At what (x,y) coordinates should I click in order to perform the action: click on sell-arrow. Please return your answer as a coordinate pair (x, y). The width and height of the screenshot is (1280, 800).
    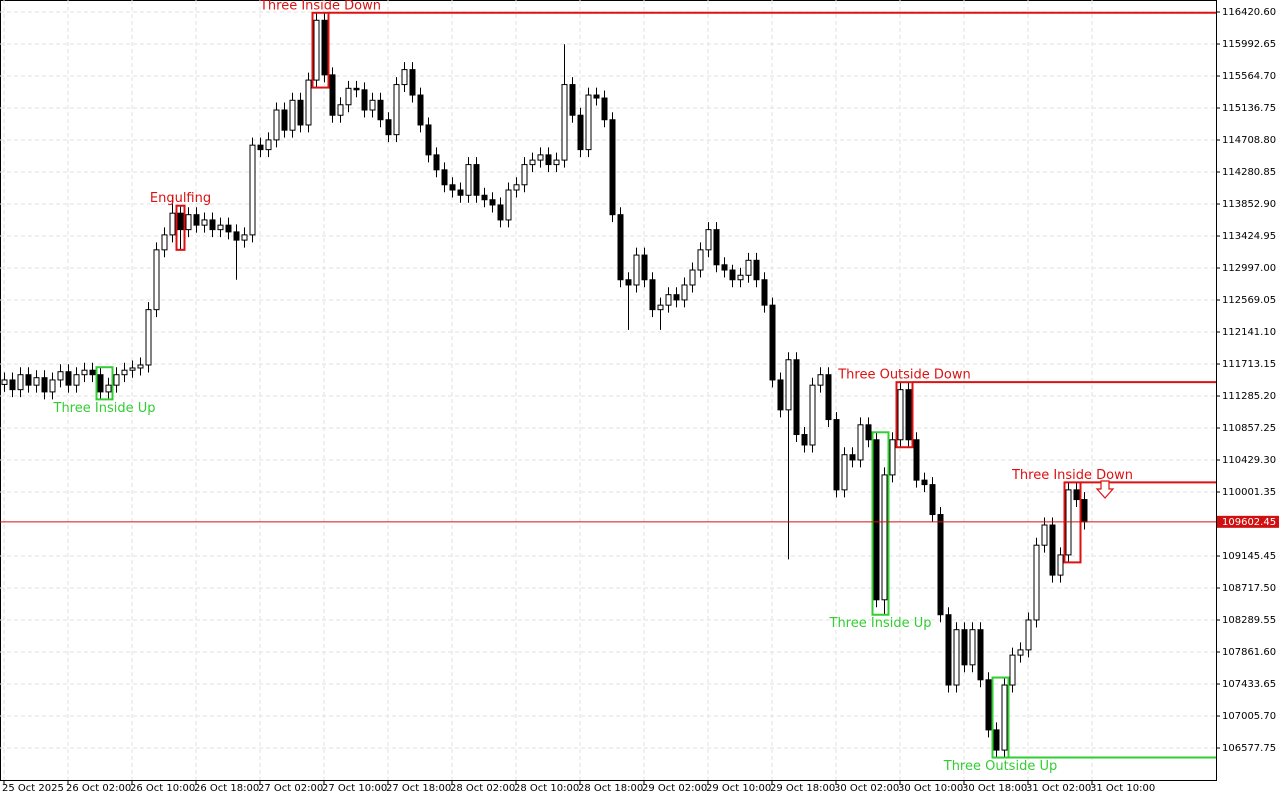
    Looking at the image, I should click on (1105, 489).